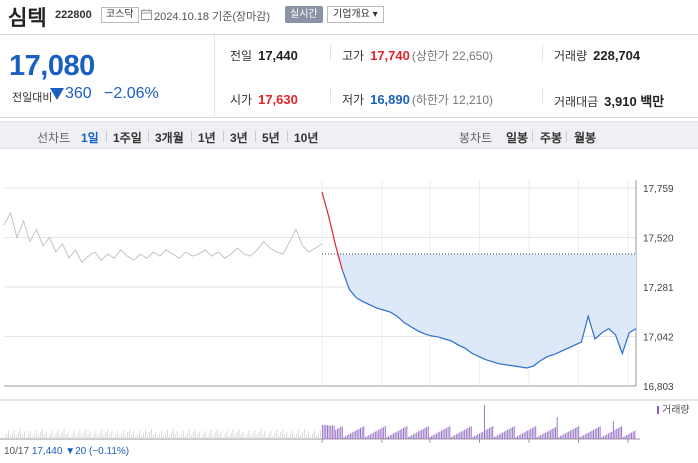 This screenshot has height=463, width=698. Describe the element at coordinates (271, 138) in the screenshot. I see `period-5y: 5년` at that location.